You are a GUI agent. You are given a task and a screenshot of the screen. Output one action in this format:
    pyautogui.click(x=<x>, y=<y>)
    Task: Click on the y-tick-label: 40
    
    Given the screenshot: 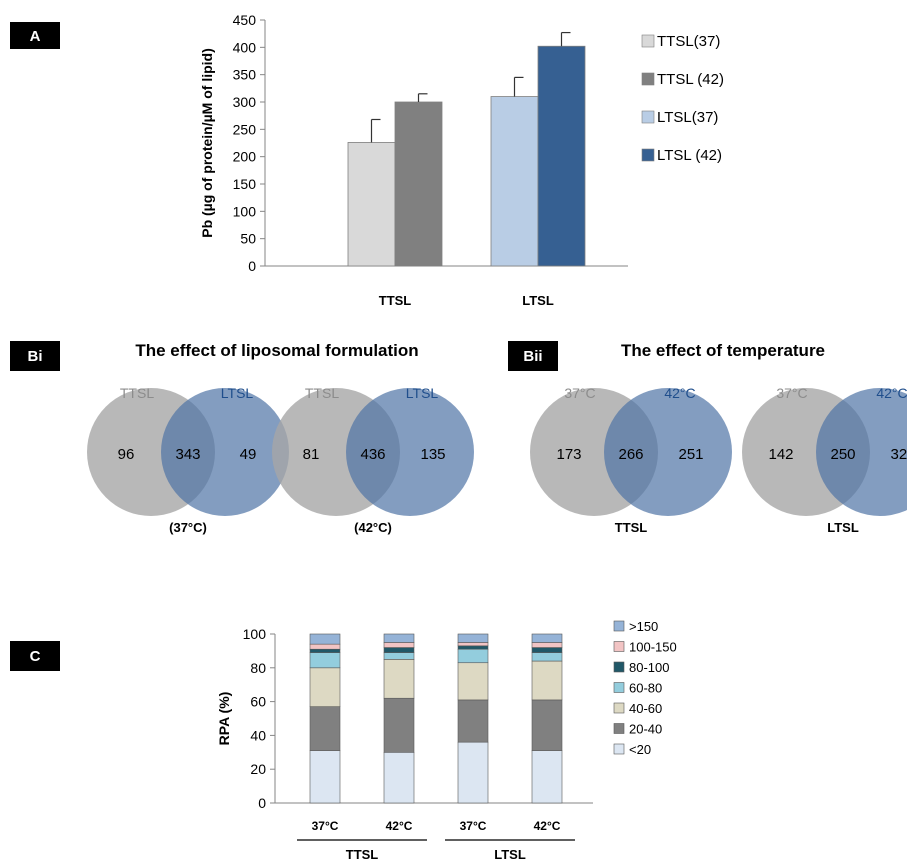 What is the action you would take?
    pyautogui.click(x=258, y=735)
    